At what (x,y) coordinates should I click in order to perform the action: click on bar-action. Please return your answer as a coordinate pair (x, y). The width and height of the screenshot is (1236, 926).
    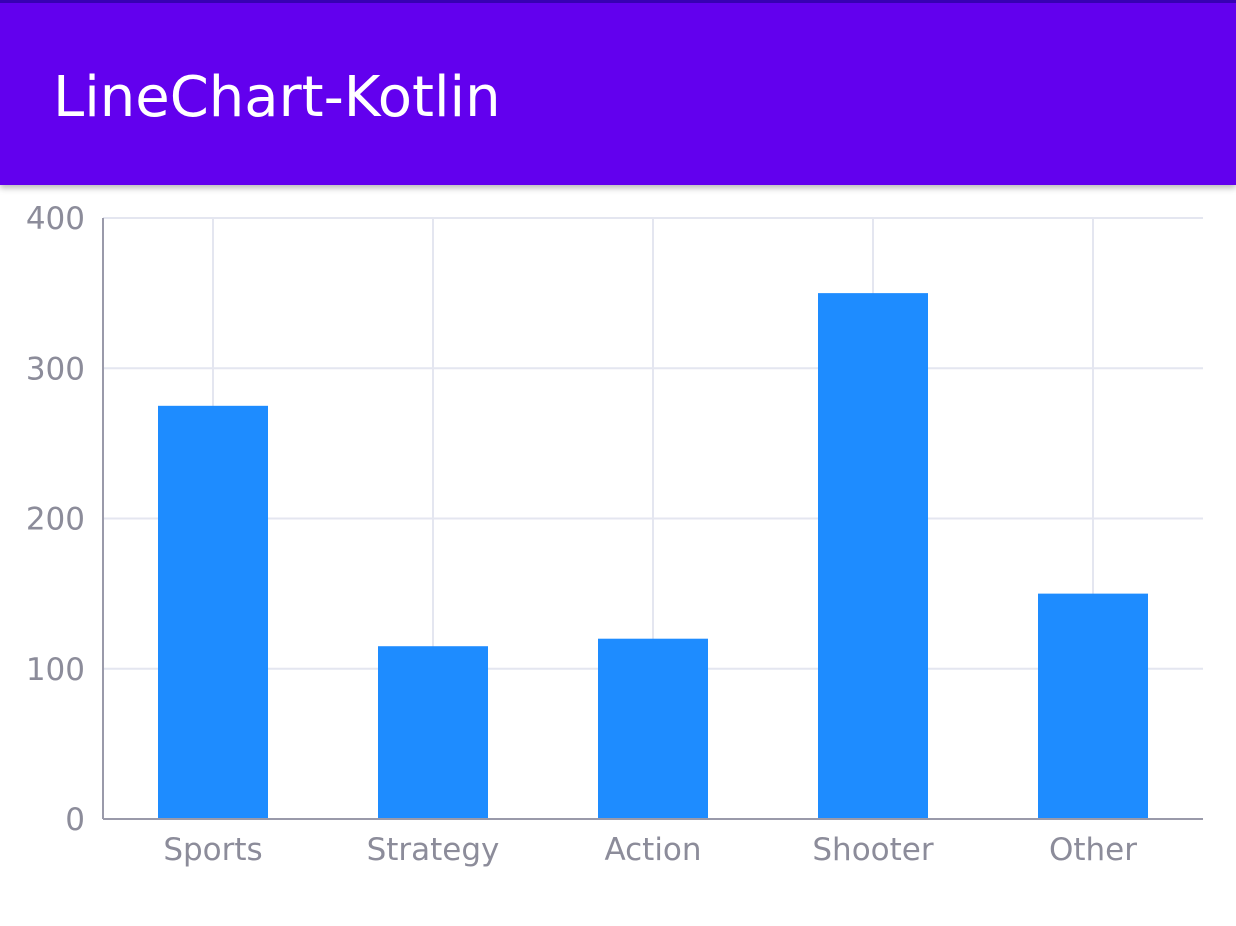
    Looking at the image, I should click on (653, 728).